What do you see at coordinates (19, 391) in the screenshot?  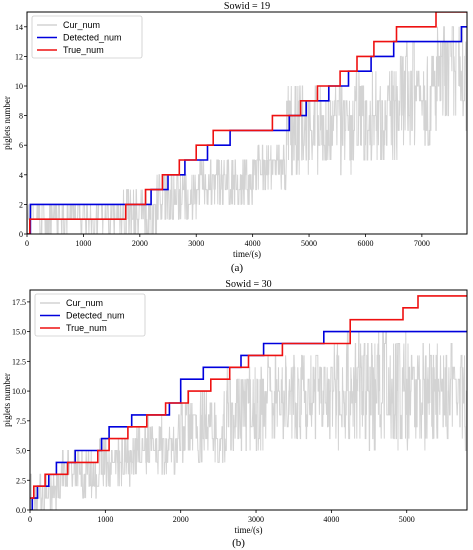 I see `y-tick-label: 10.0` at bounding box center [19, 391].